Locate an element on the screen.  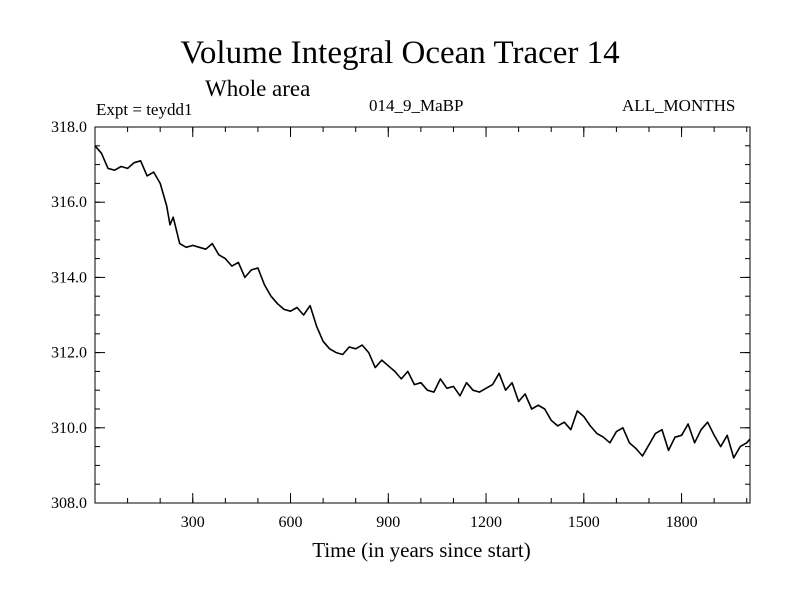
y-tick-label: 308.0 is located at coordinates (69, 503).